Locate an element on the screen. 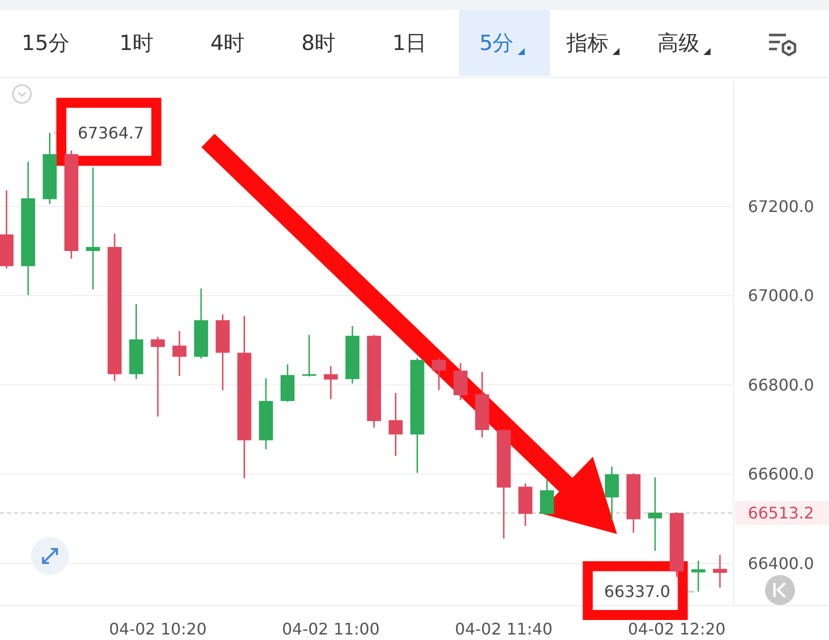  tab-label: 8时 is located at coordinates (318, 43).